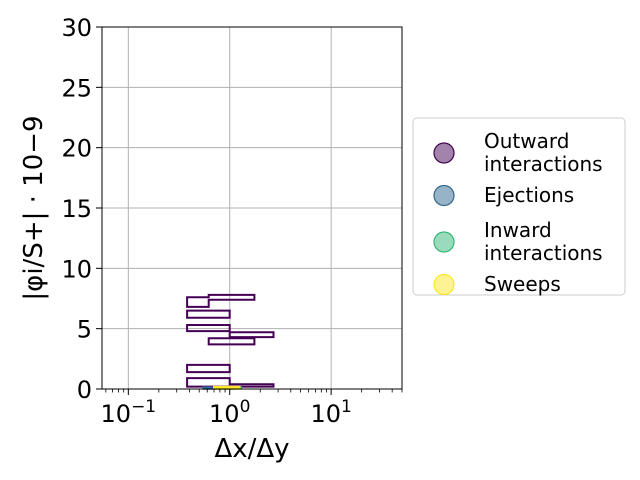 The width and height of the screenshot is (640, 480). What do you see at coordinates (129, 412) in the screenshot?
I see `x-tick-label: 10⁻¹` at bounding box center [129, 412].